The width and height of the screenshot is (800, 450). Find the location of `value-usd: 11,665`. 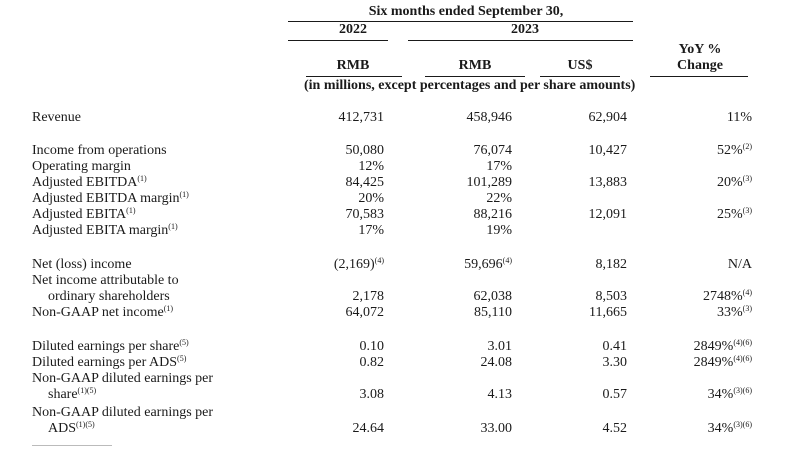

value-usd: 11,665 is located at coordinates (608, 313).